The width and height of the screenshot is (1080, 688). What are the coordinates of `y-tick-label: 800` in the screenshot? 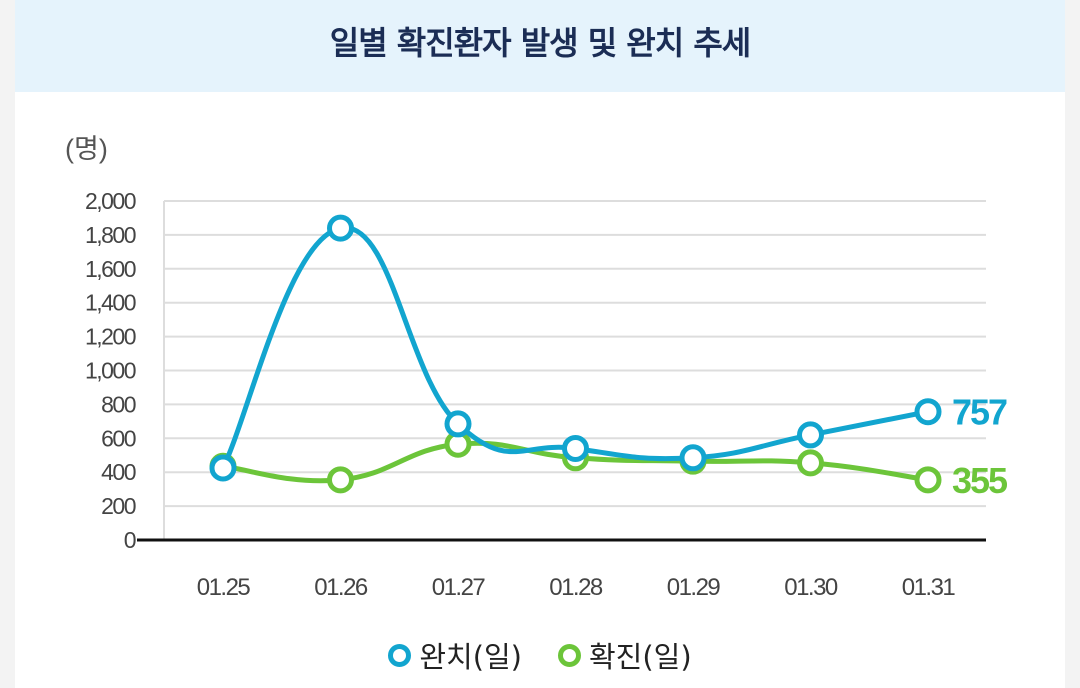 It's located at (118, 404).